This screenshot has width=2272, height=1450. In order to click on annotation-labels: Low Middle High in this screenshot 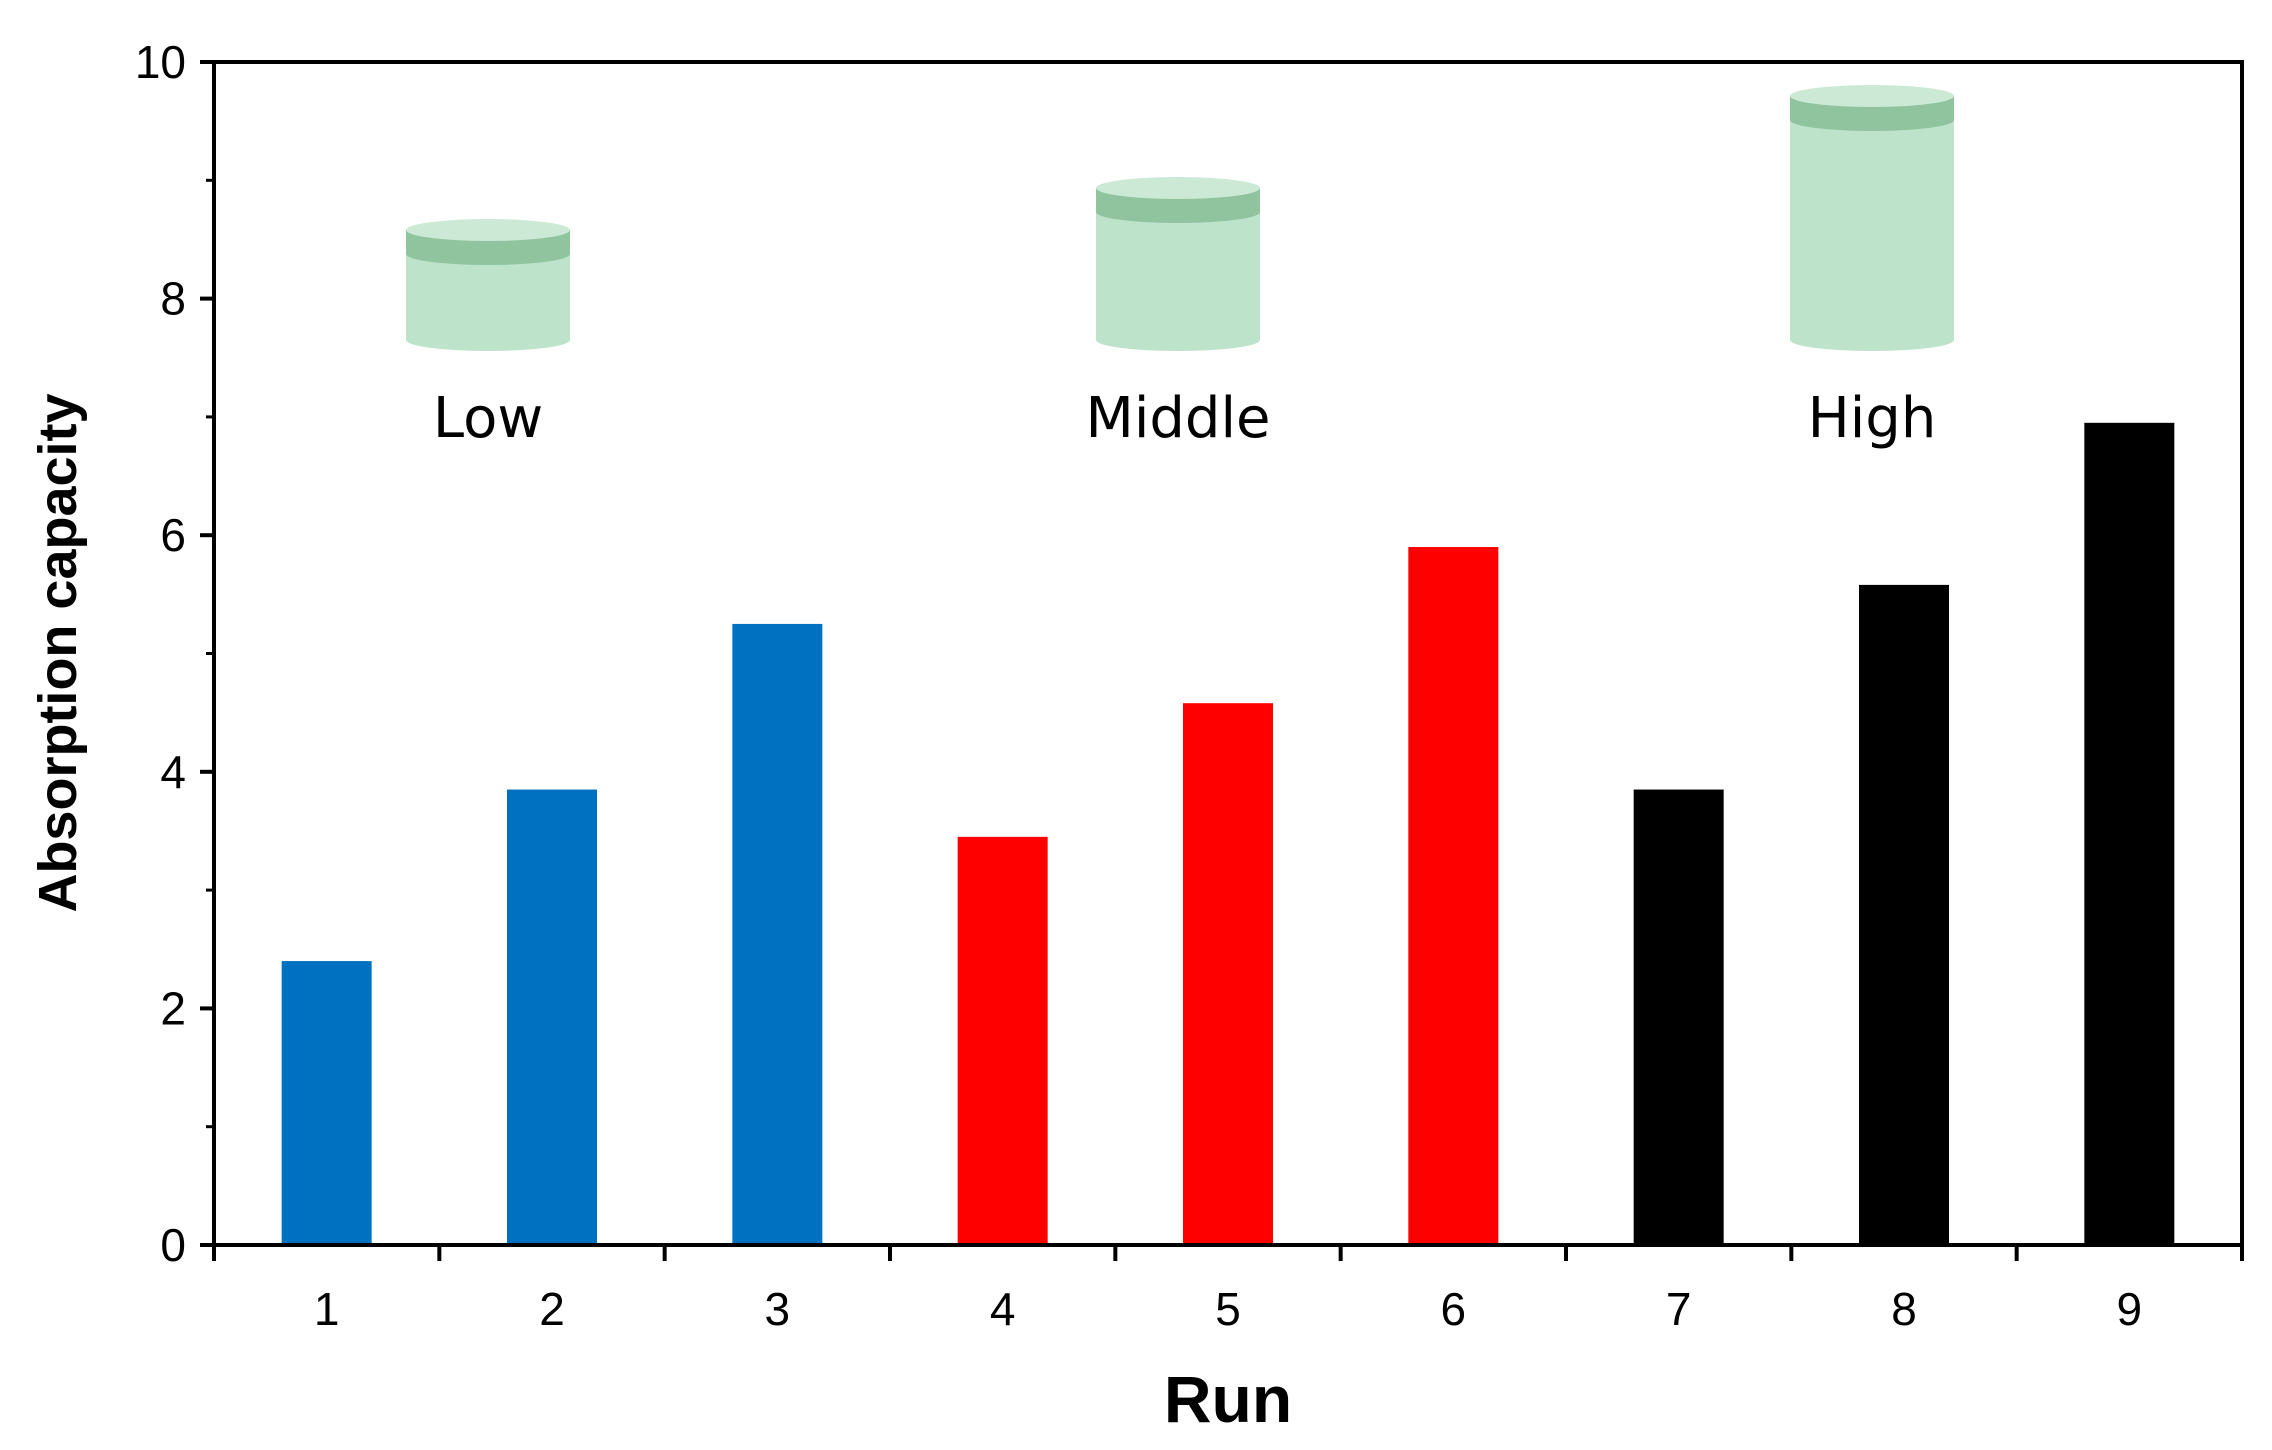, I will do `click(1185, 418)`.